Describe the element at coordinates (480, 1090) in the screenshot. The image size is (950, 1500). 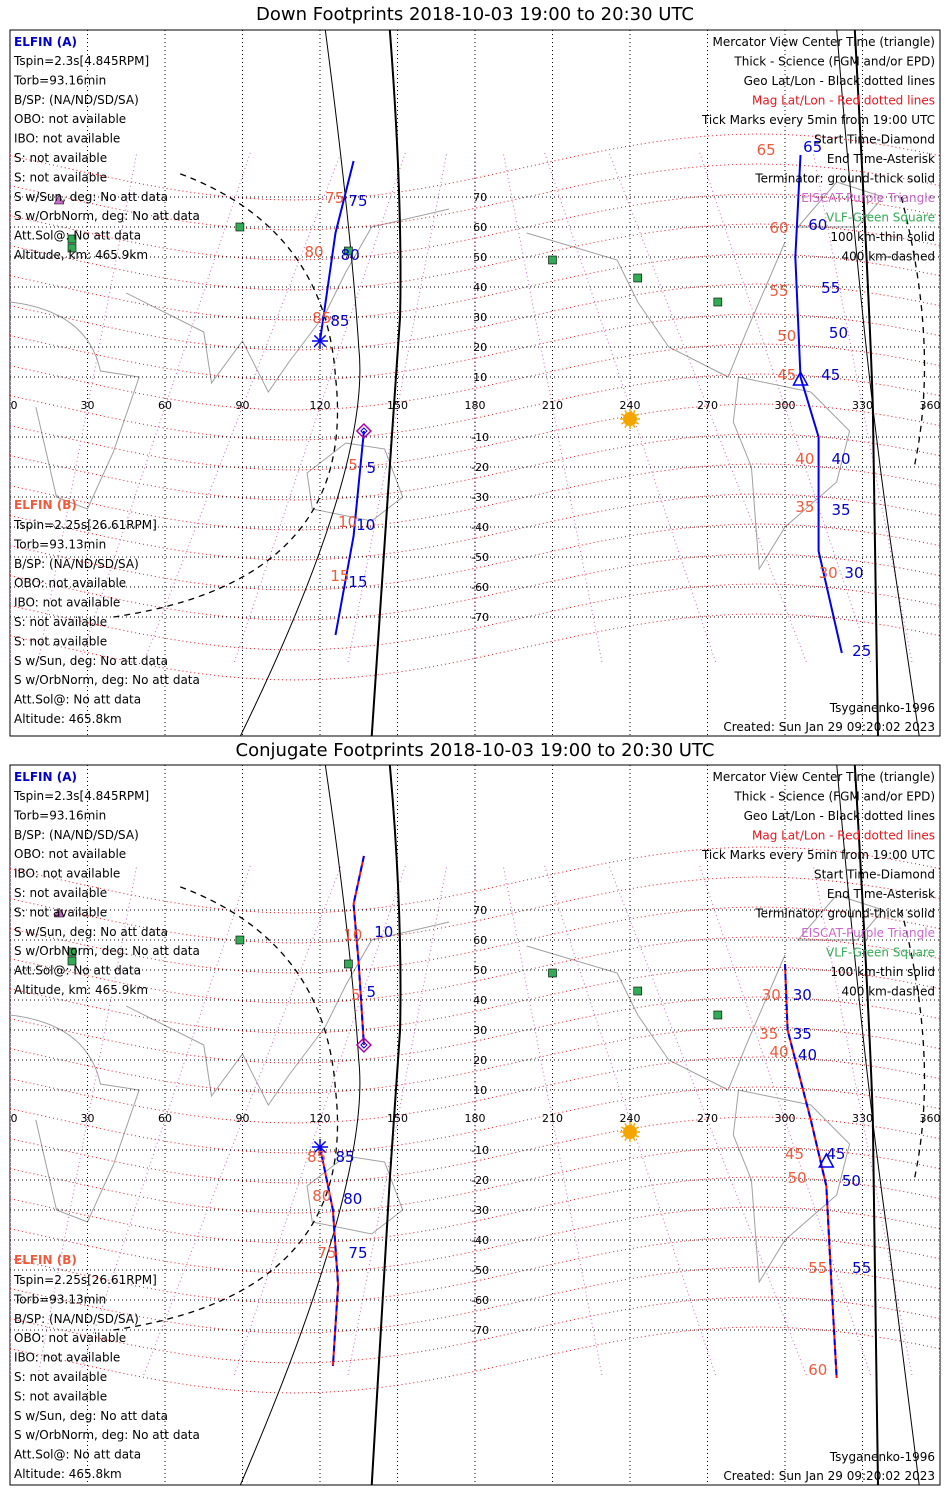
I see `lat-tick-label: 10` at that location.